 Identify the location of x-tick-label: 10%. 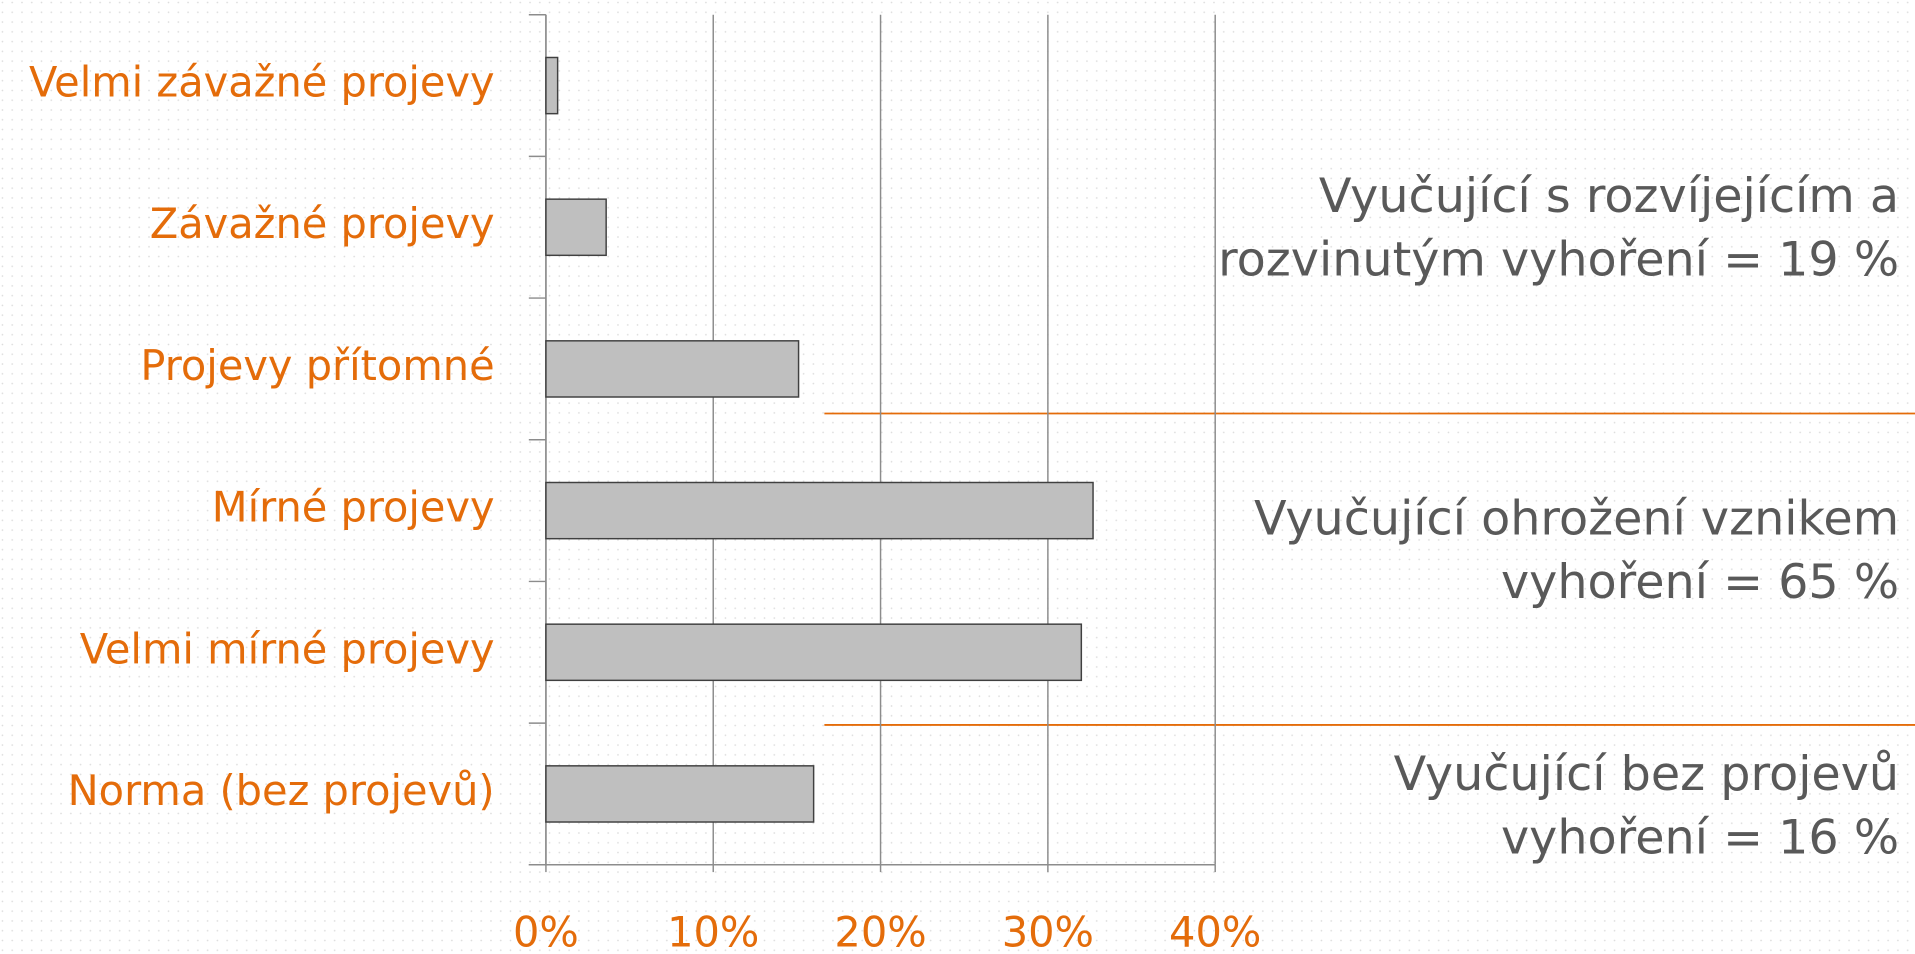
(713, 931).